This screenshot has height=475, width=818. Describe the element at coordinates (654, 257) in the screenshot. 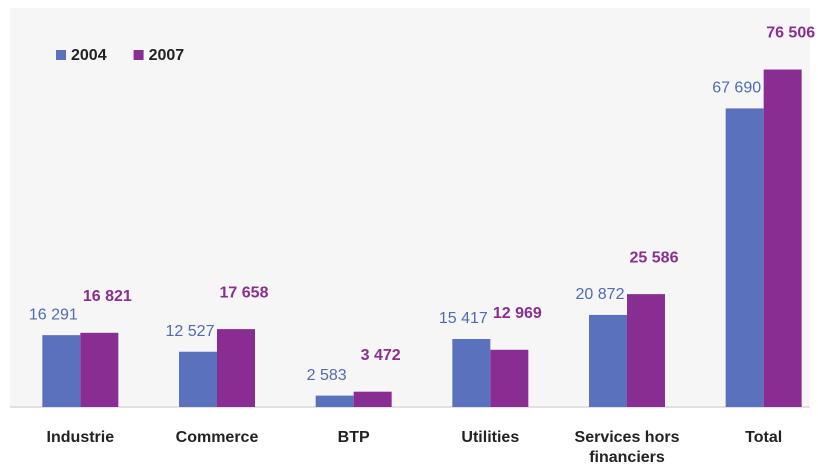

I see `value-label: 25 586` at that location.